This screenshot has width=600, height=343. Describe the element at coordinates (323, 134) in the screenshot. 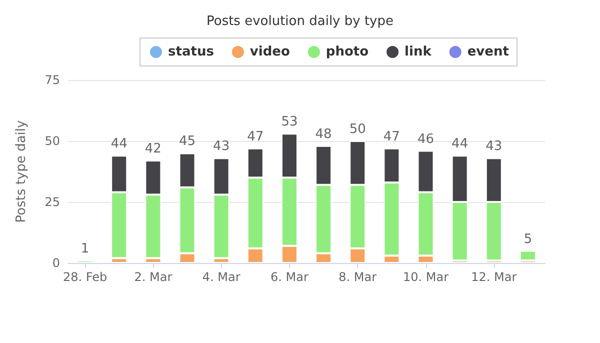

I see `total-label: 48` at that location.